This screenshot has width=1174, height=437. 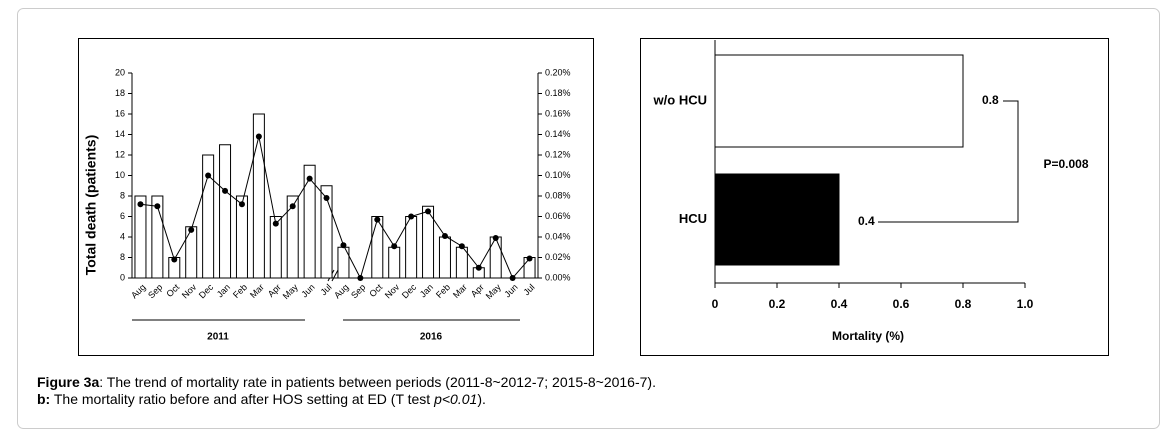 What do you see at coordinates (715, 304) in the screenshot?
I see `x-tick-label: 0` at bounding box center [715, 304].